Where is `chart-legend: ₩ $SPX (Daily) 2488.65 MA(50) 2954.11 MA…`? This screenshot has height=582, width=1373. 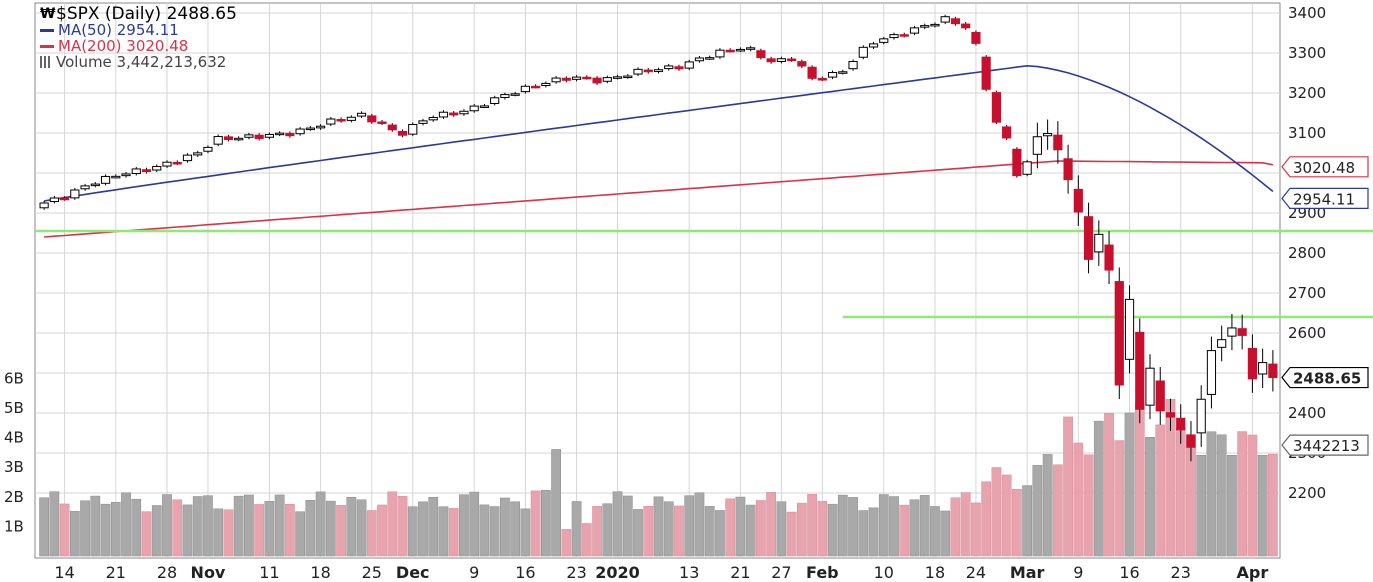 chart-legend: ₩ $SPX (Daily) 2488.65 MA(50) 2954.11 MA… is located at coordinates (138, 38).